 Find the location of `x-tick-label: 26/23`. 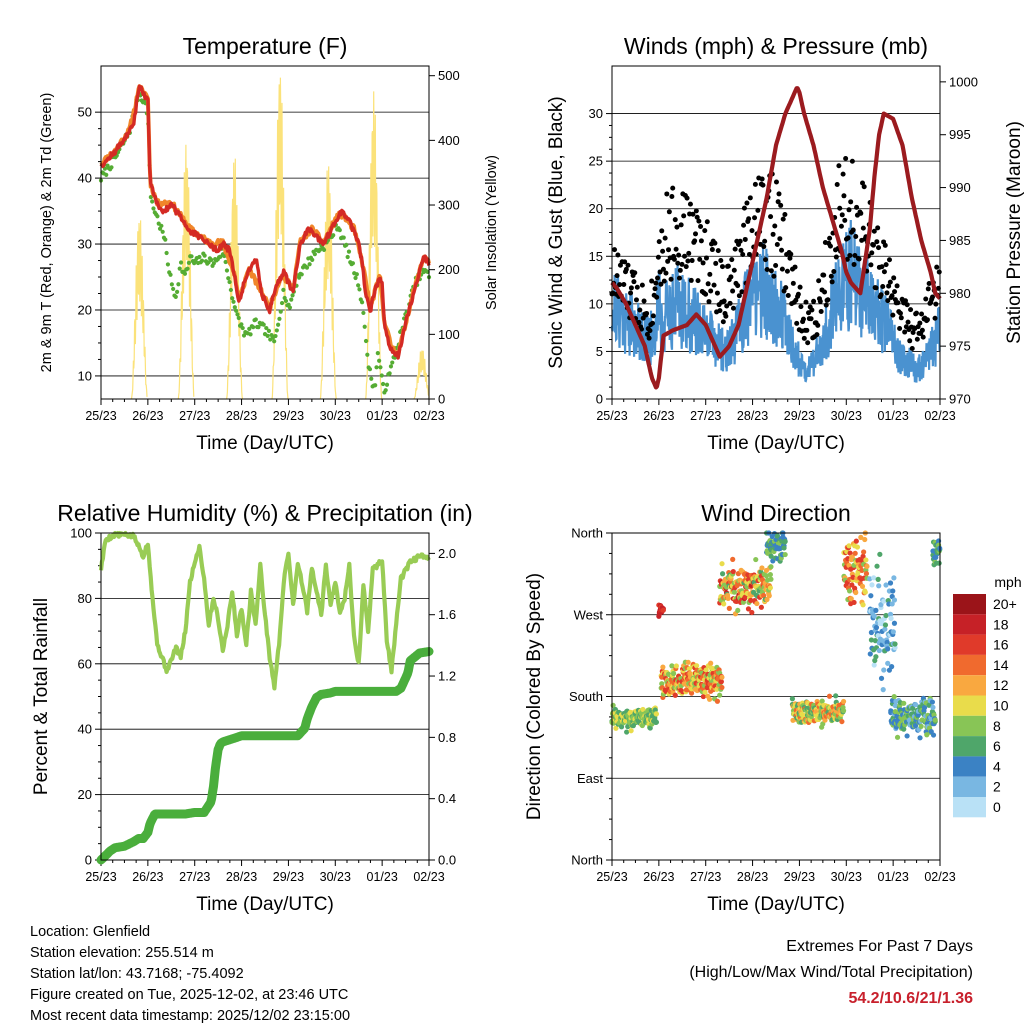

x-tick-label: 26/23 is located at coordinates (658, 877).